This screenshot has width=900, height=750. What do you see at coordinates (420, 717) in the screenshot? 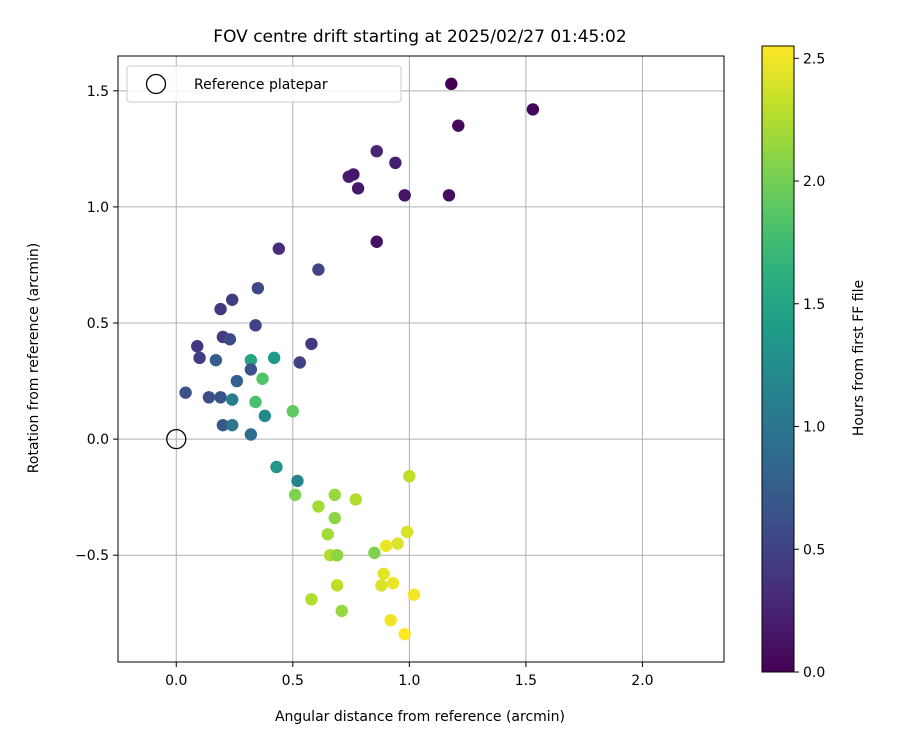
I see `x-axis-label: Angular distance from reference (arcmin)` at bounding box center [420, 717].